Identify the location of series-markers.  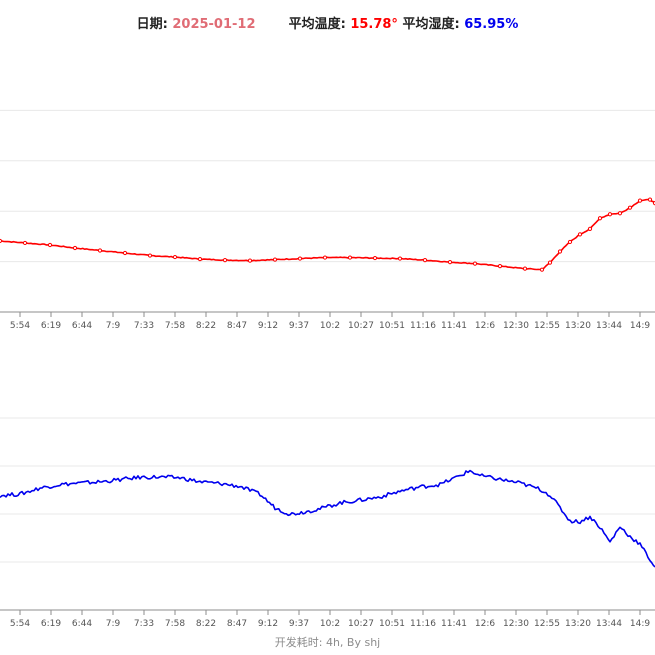
(327, 234).